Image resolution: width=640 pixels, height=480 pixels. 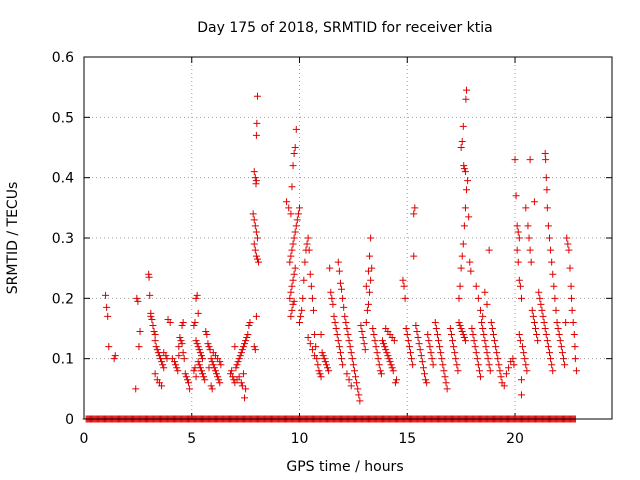 What do you see at coordinates (63, 179) in the screenshot?
I see `y-tick-label: 0.4` at bounding box center [63, 179].